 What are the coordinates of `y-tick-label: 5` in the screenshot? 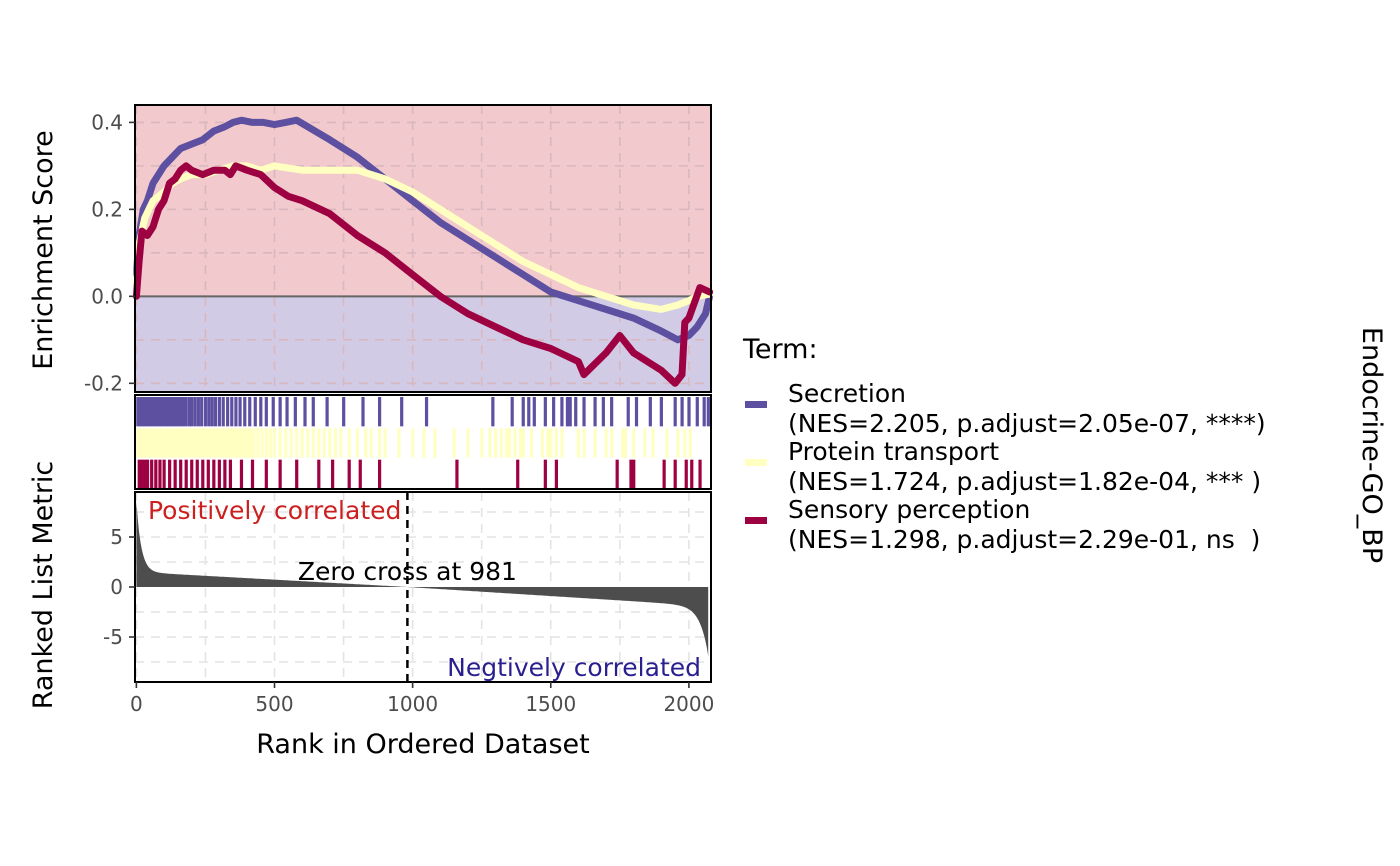 It's located at (116, 537).